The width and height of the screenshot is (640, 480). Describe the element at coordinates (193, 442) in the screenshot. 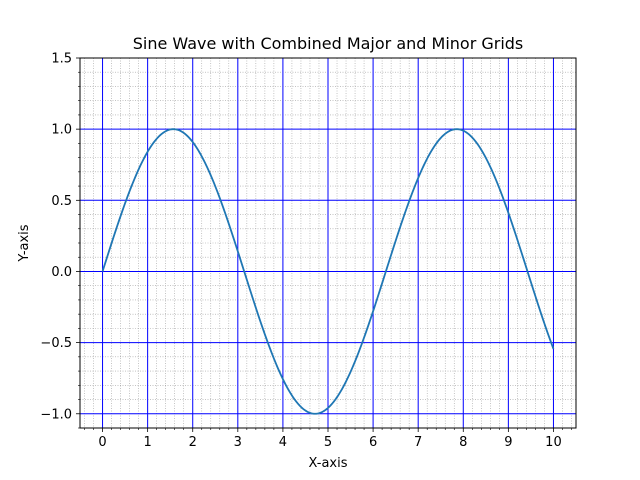

I see `x-tick-label: 2` at that location.